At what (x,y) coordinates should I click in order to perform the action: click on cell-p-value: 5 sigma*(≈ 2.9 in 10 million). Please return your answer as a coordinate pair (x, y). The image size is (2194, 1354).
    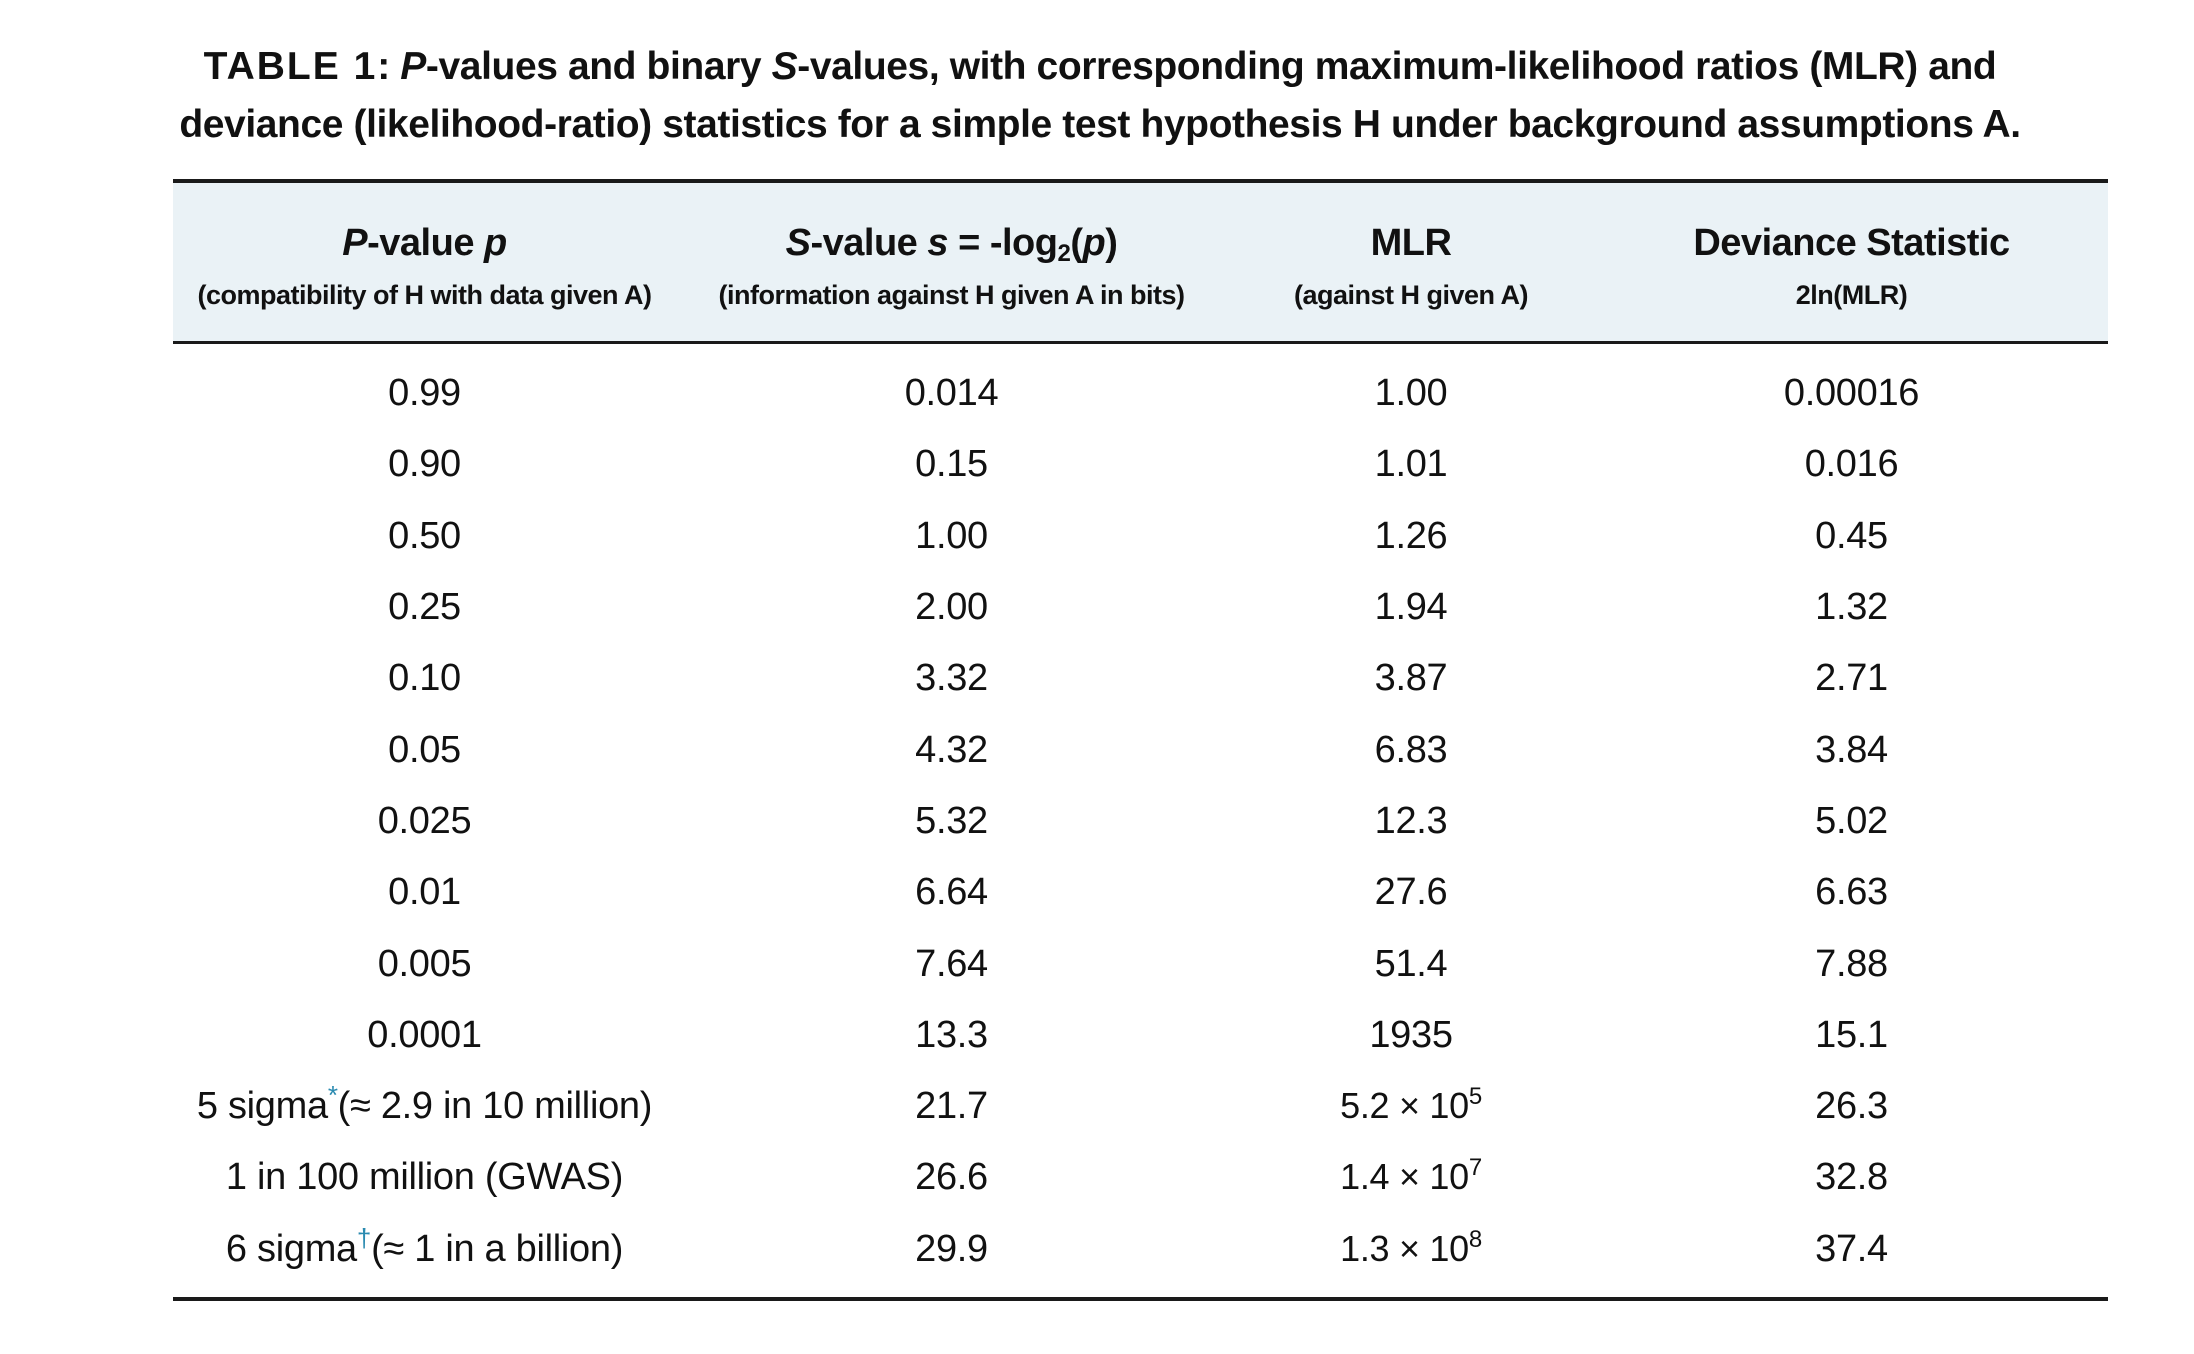
    Looking at the image, I should click on (424, 1104).